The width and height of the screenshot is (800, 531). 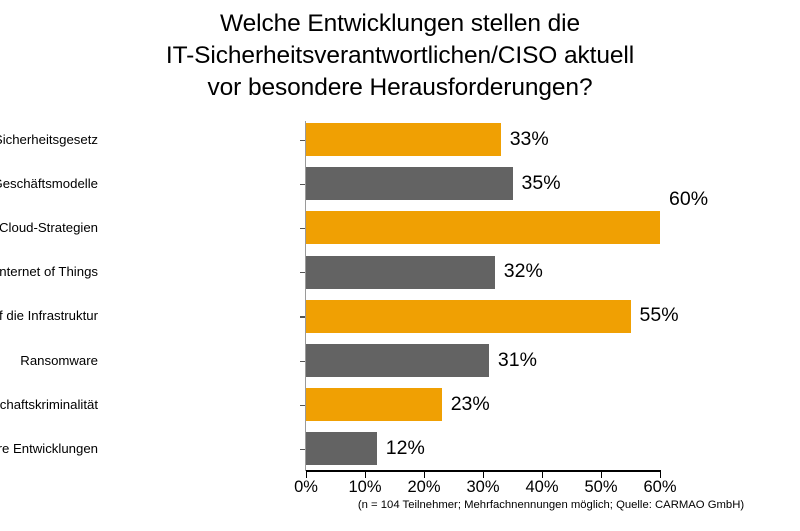 What do you see at coordinates (523, 271) in the screenshot?
I see `bar-value-label: 32%` at bounding box center [523, 271].